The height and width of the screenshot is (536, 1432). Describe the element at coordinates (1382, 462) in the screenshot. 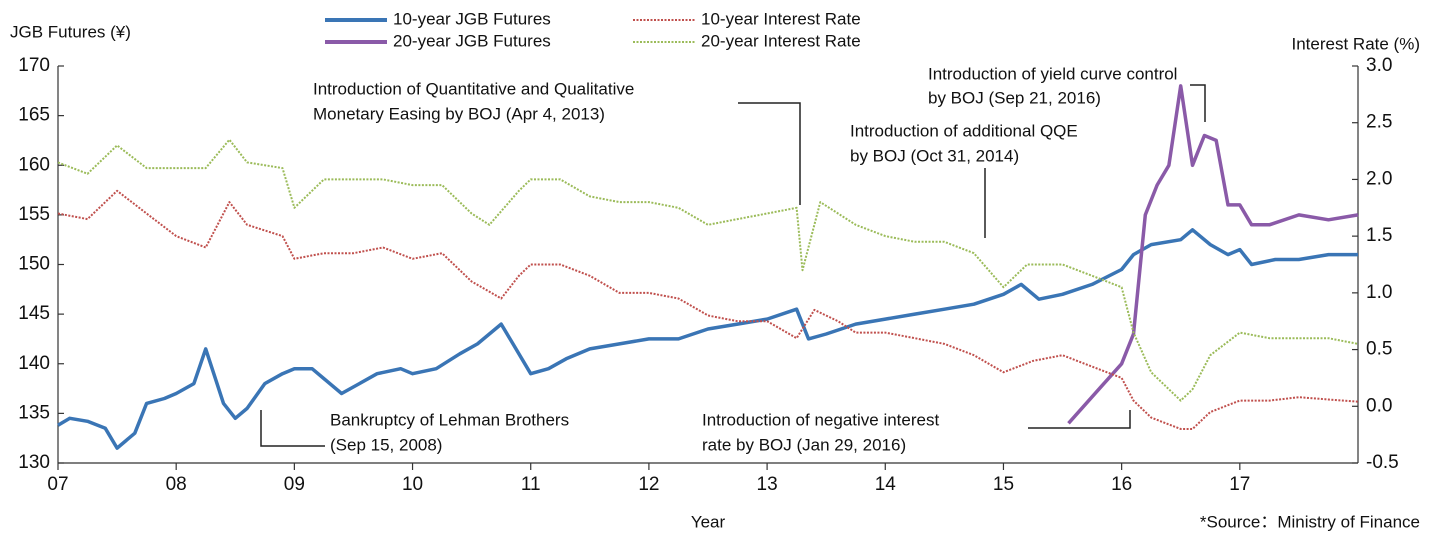

I see `y2-tick-label: -0.5` at that location.